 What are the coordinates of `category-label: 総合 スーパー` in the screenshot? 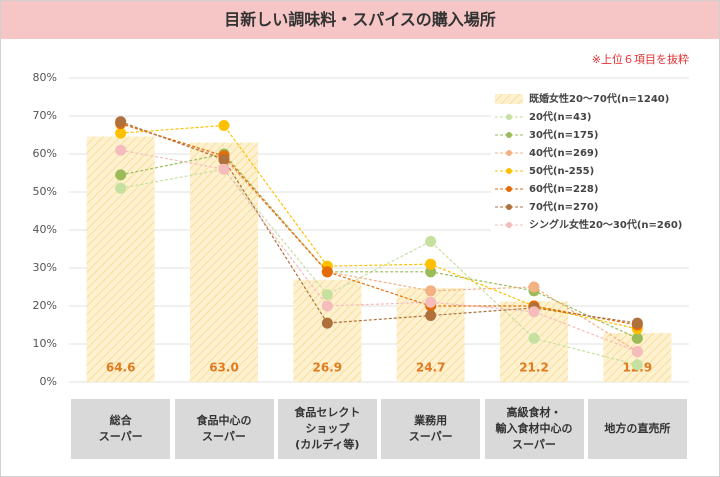 It's located at (121, 429).